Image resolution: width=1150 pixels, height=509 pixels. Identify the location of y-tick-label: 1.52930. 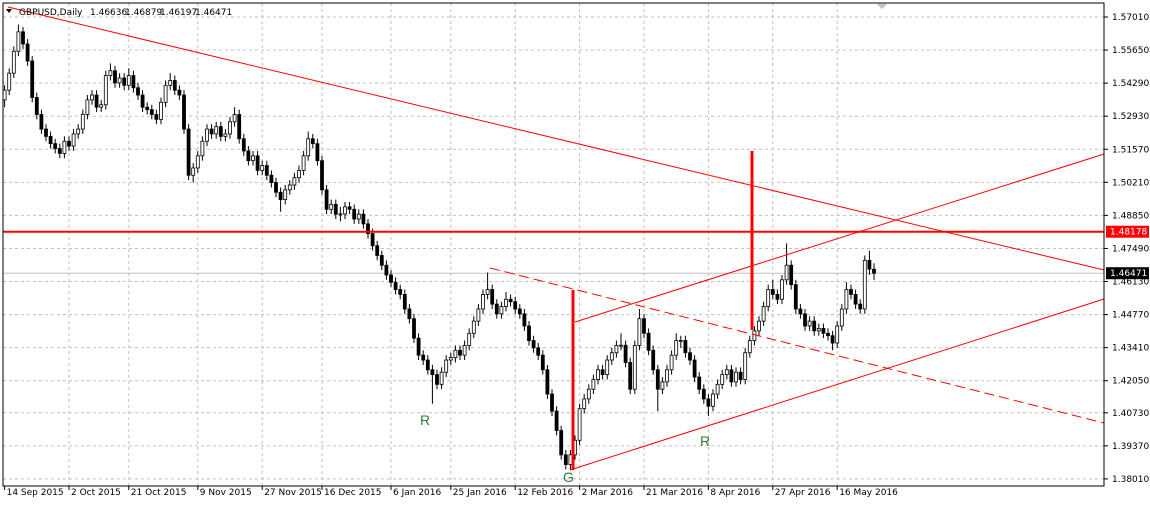
(1130, 117).